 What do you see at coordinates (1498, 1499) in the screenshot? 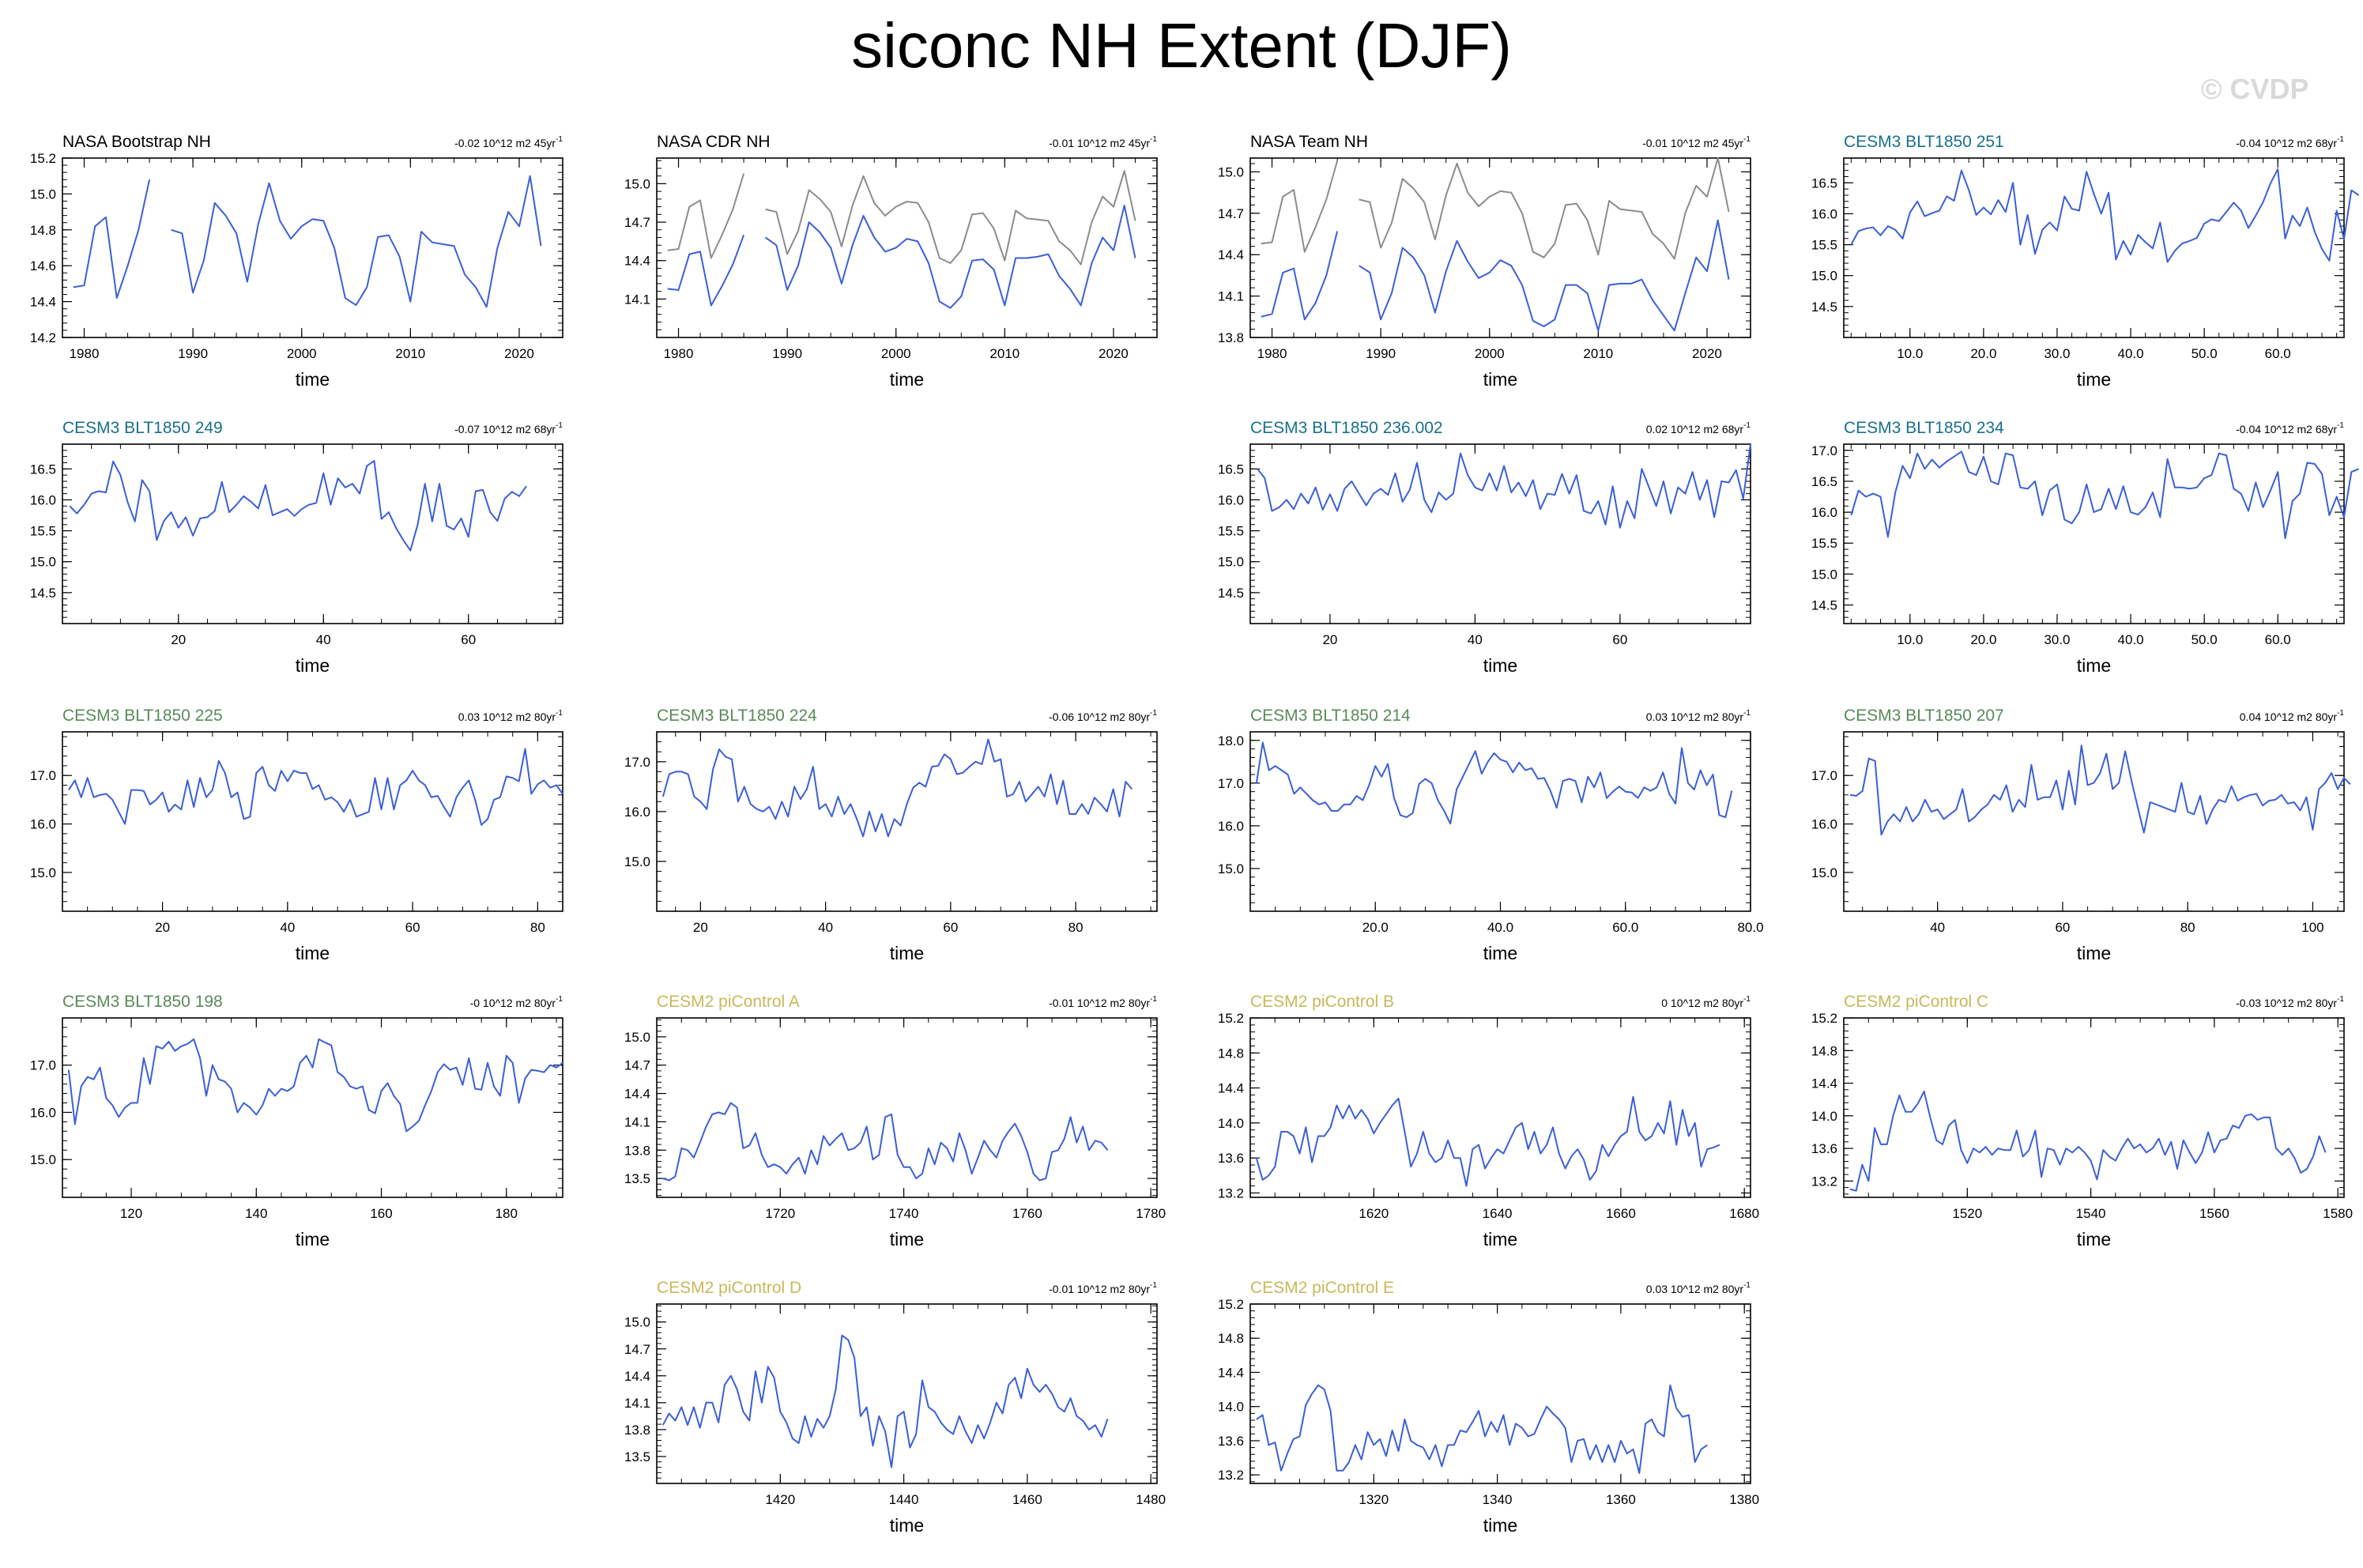
I see `x-tick-label: 1340` at bounding box center [1498, 1499].